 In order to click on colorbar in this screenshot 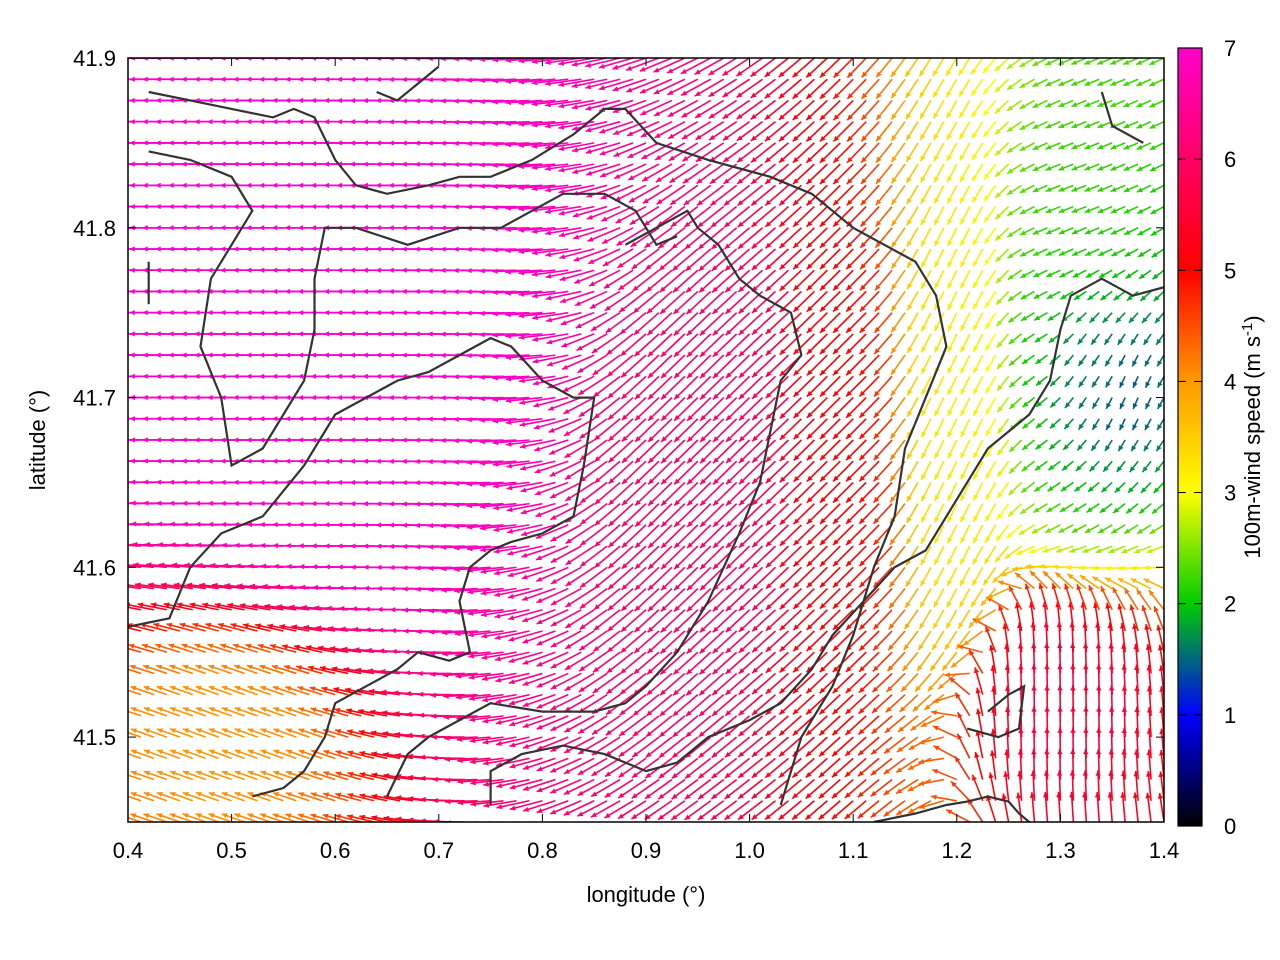, I will do `click(1190, 437)`.